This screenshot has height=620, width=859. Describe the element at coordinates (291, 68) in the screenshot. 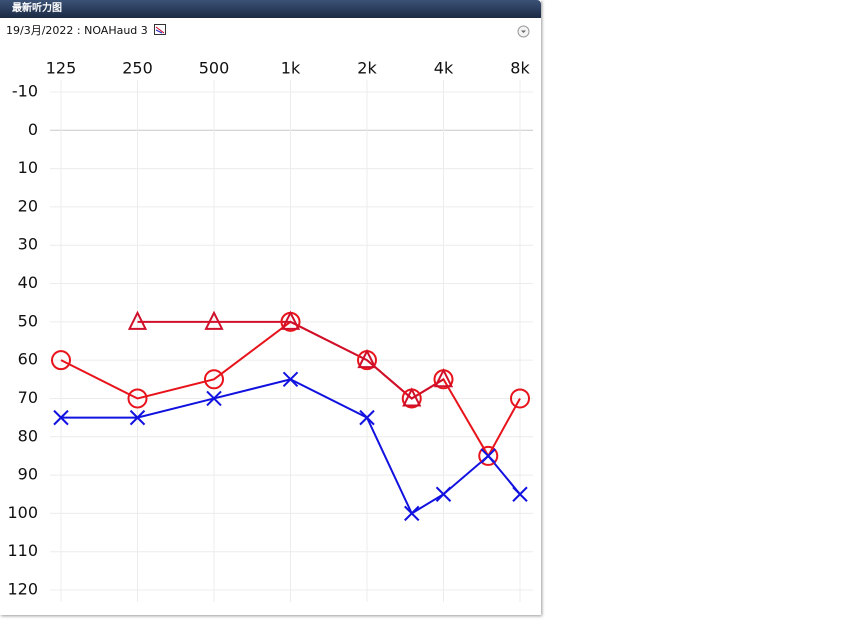

I see `x-tick-label: 1k` at that location.